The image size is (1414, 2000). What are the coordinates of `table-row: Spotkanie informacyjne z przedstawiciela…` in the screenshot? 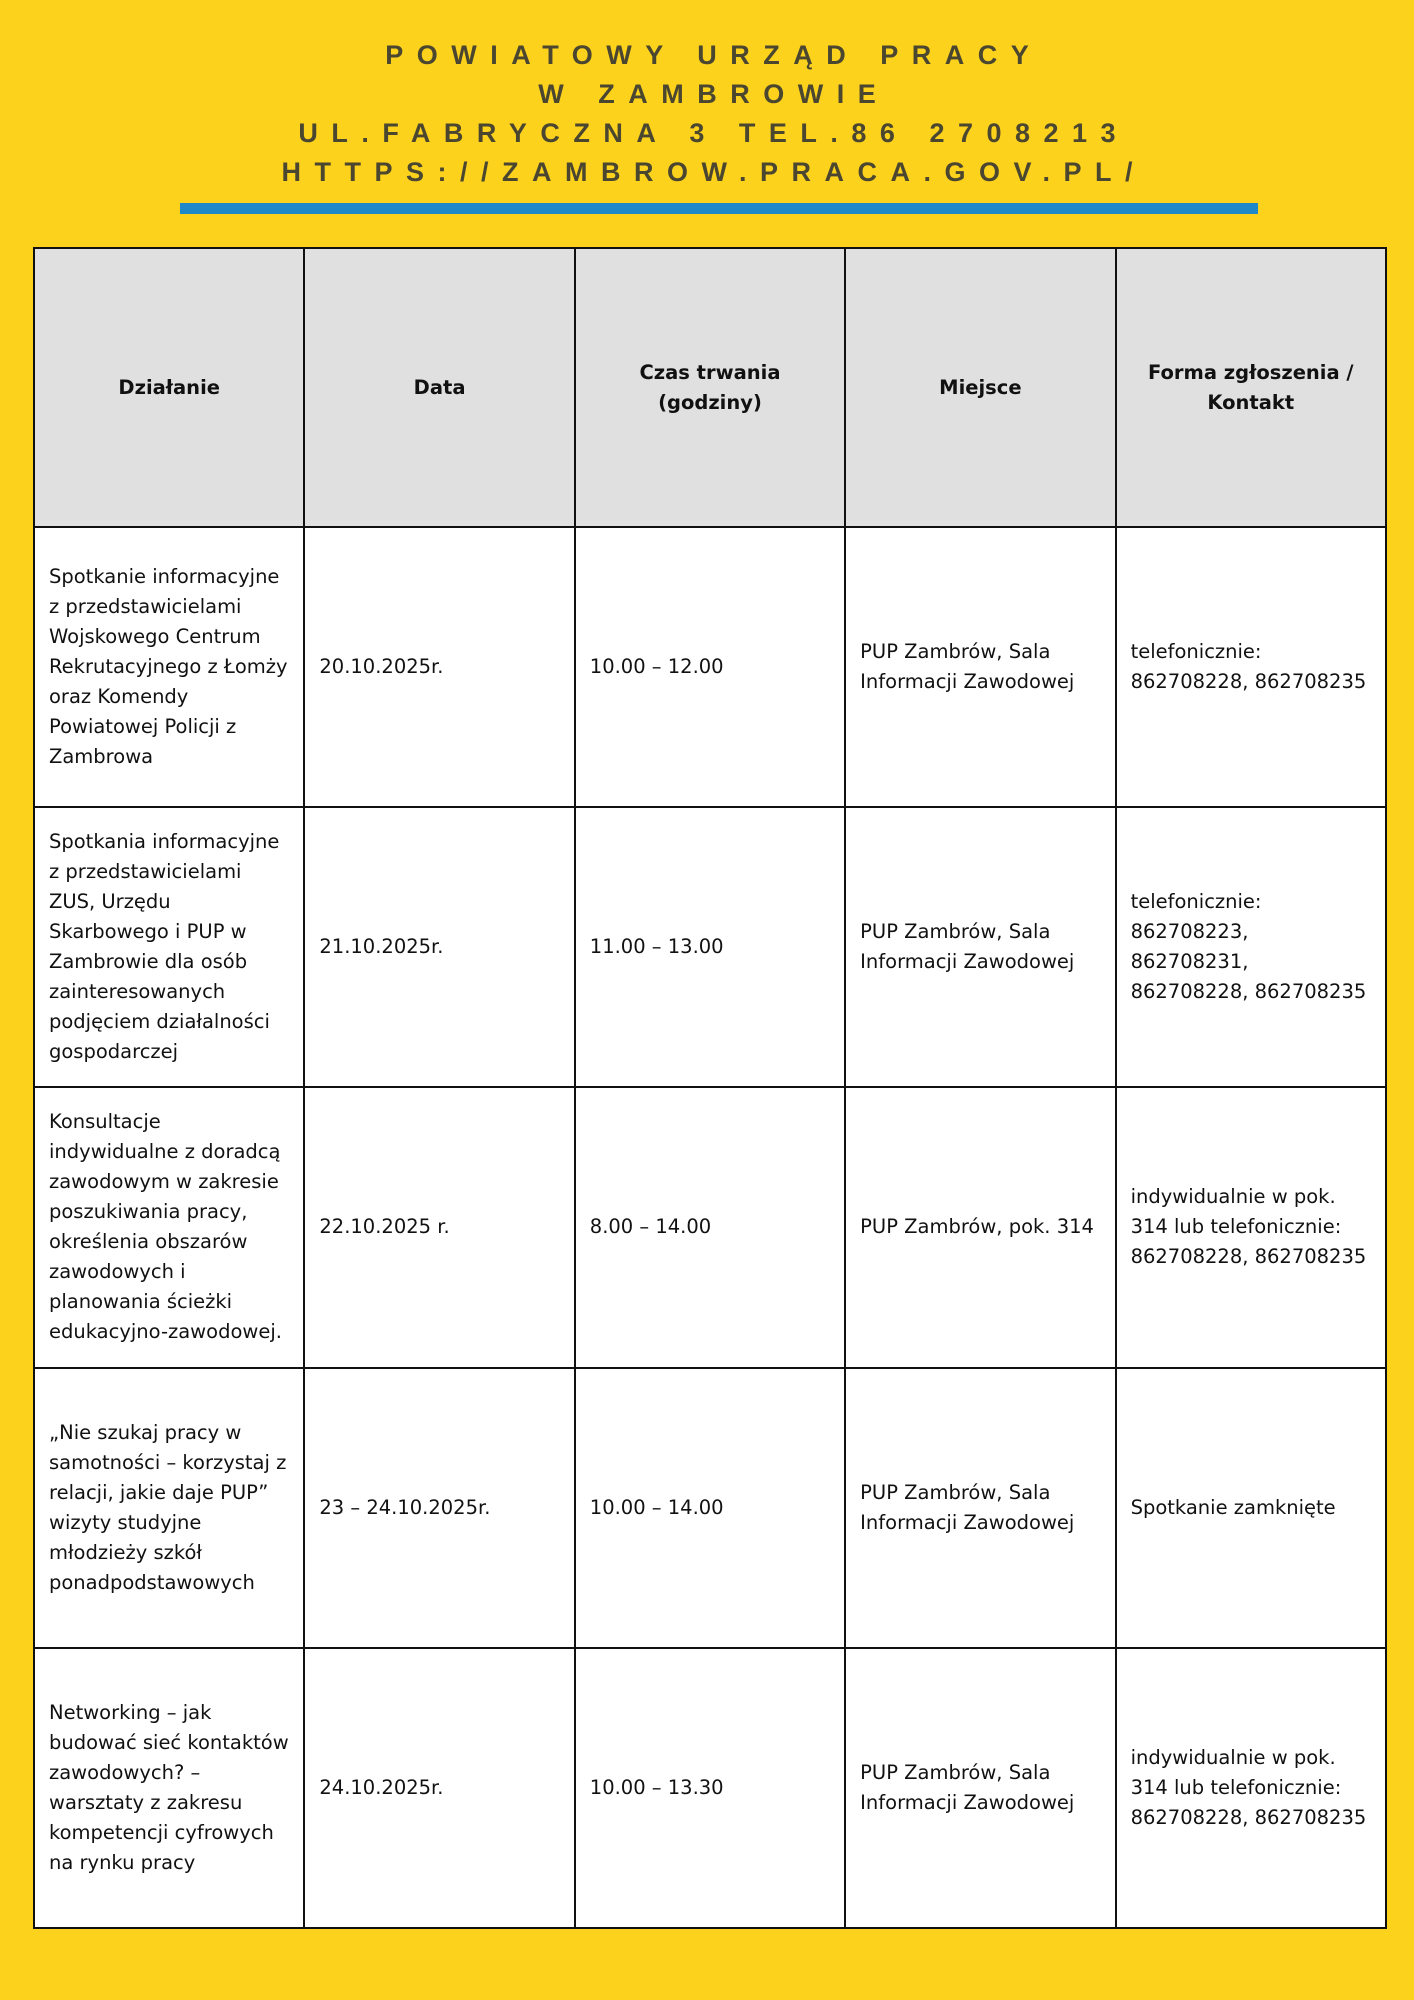 It's located at (710, 667).